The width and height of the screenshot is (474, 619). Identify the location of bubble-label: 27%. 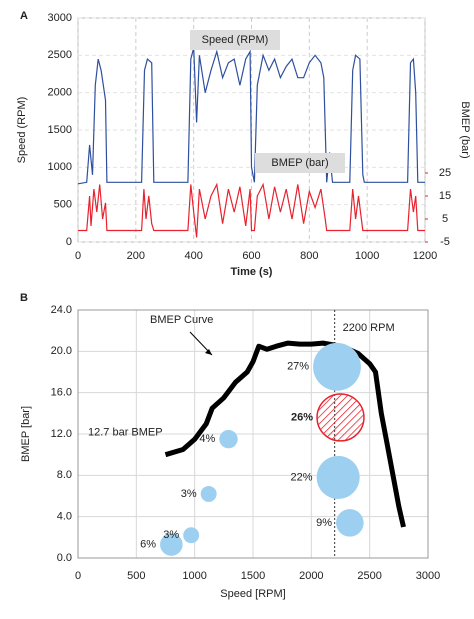
(298, 367).